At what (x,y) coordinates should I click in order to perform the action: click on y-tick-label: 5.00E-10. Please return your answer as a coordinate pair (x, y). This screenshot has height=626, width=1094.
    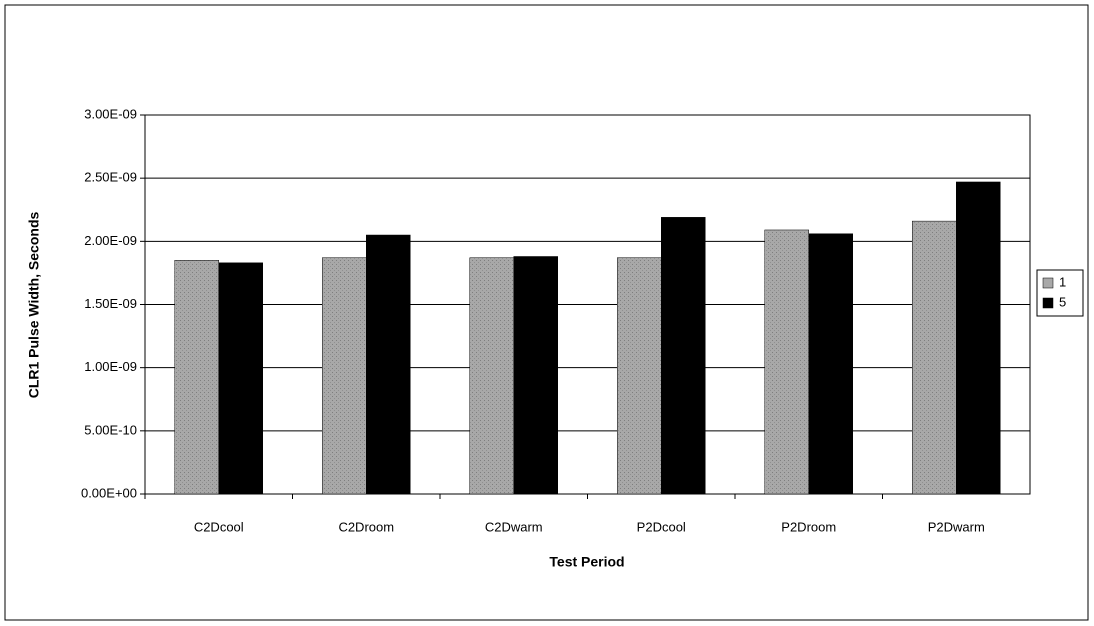
    Looking at the image, I should click on (110, 429).